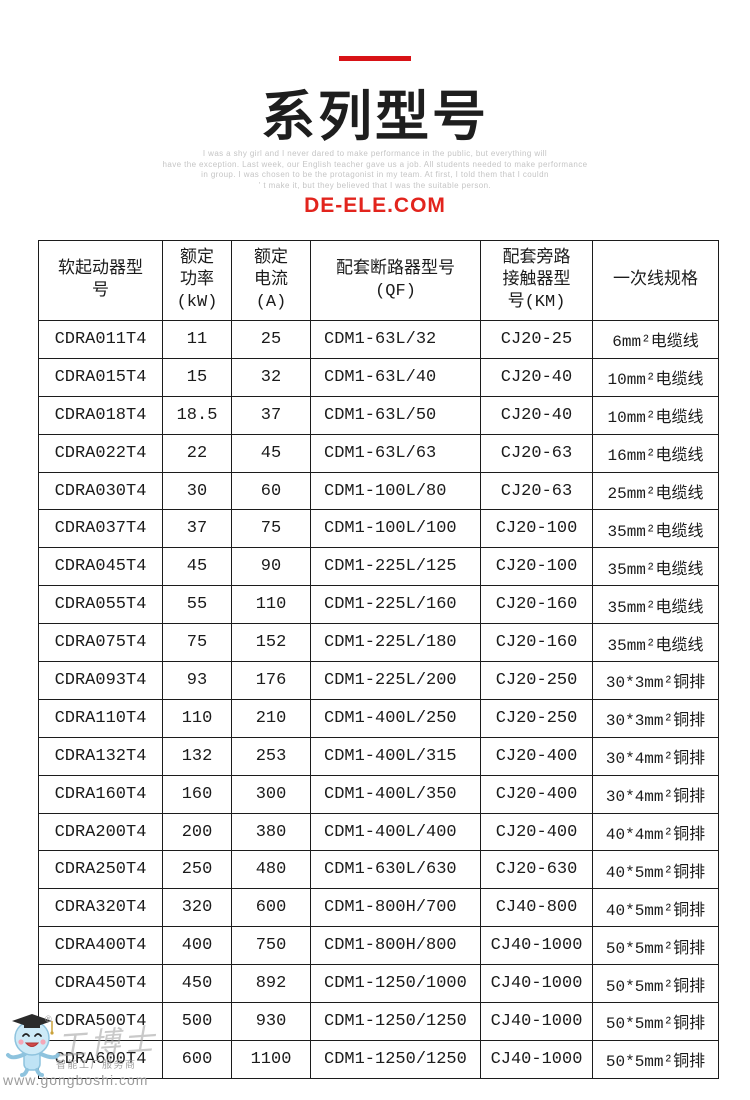 The image size is (750, 1100). I want to click on table-cell: CDM1-225L/160, so click(395, 605).